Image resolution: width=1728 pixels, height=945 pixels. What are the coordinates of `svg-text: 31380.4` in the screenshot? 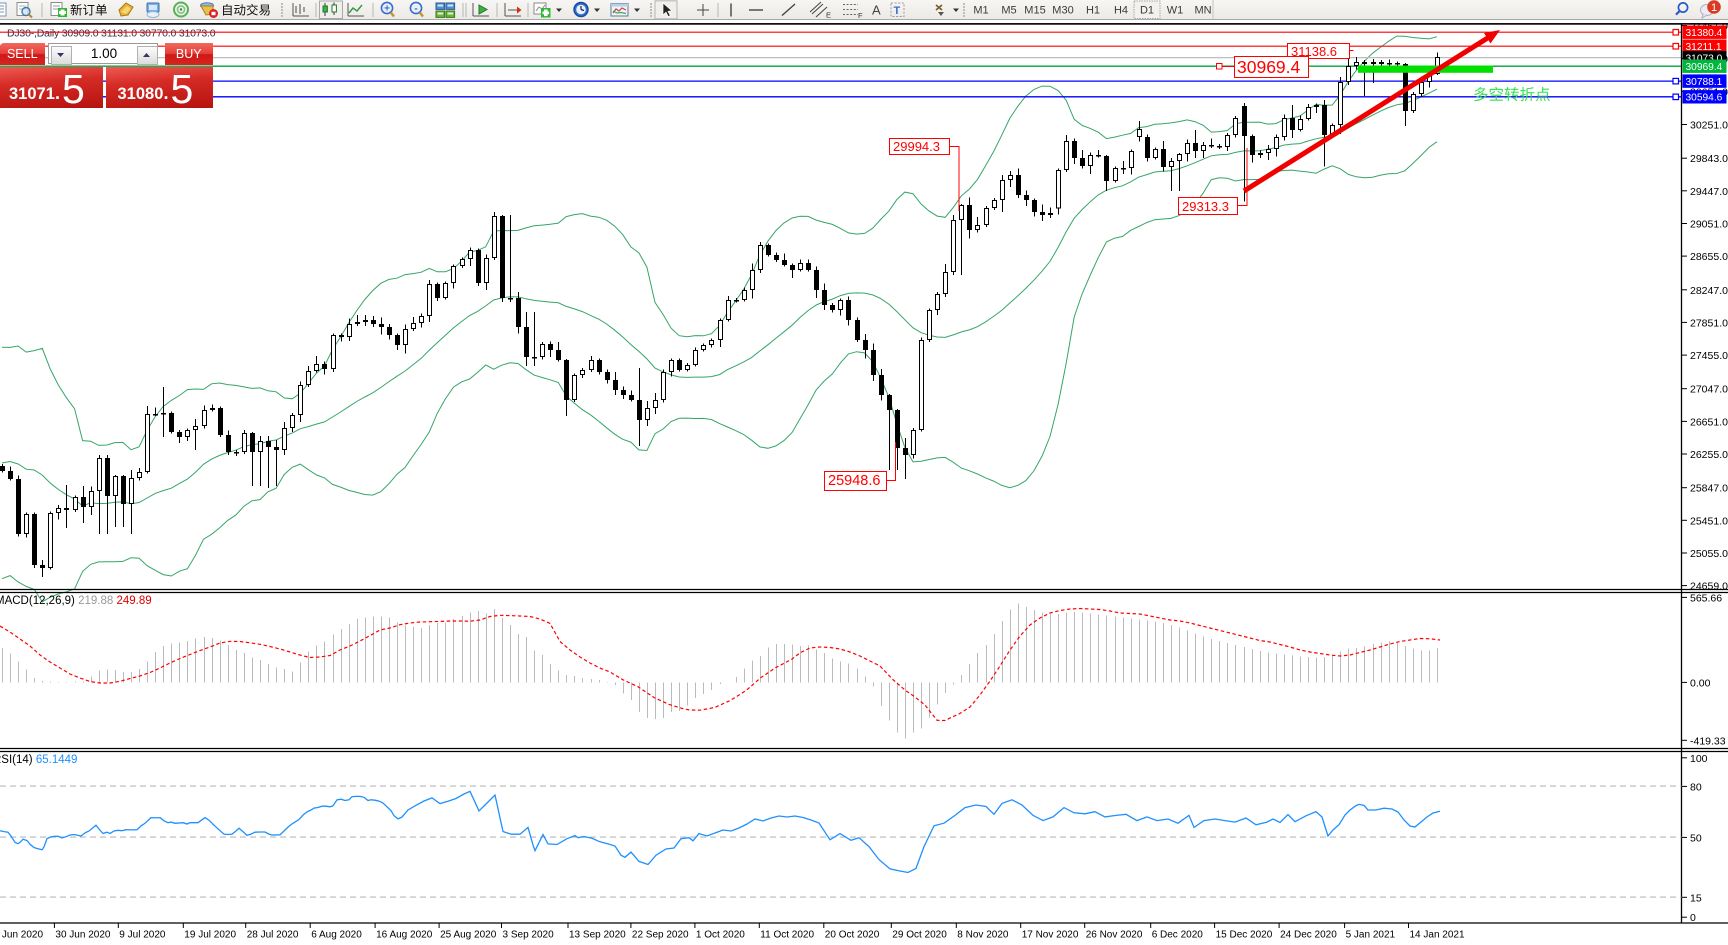 It's located at (1704, 33).